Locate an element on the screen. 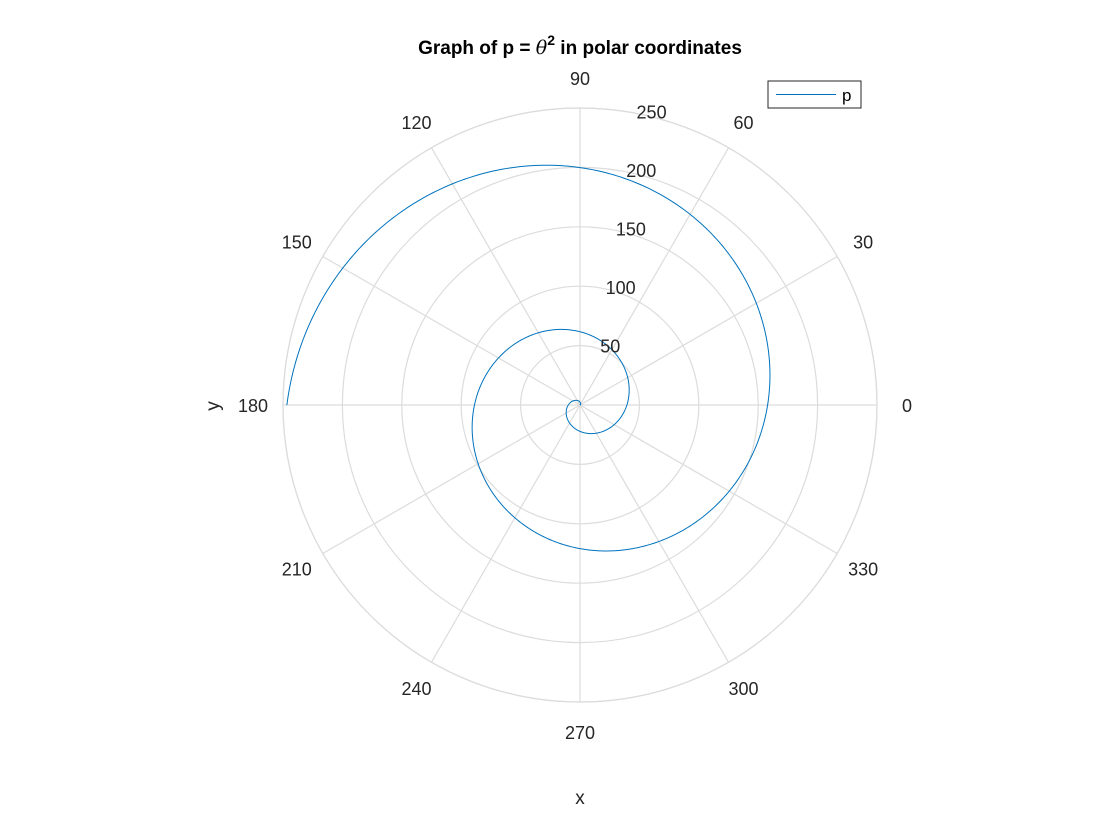 This screenshot has width=1120, height=840. chart-title: Graph of p = θ2 in polar coordinates is located at coordinates (580, 45).